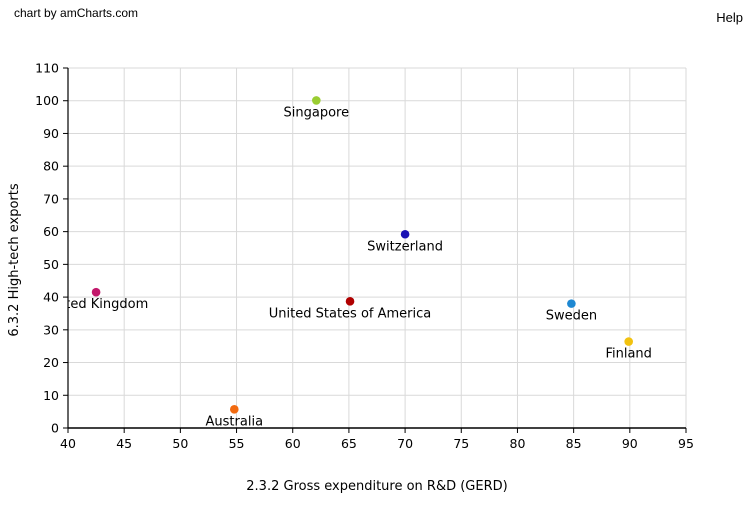 This screenshot has height=518, width=754. Describe the element at coordinates (51, 166) in the screenshot. I see `y-tick-label: 80` at that location.